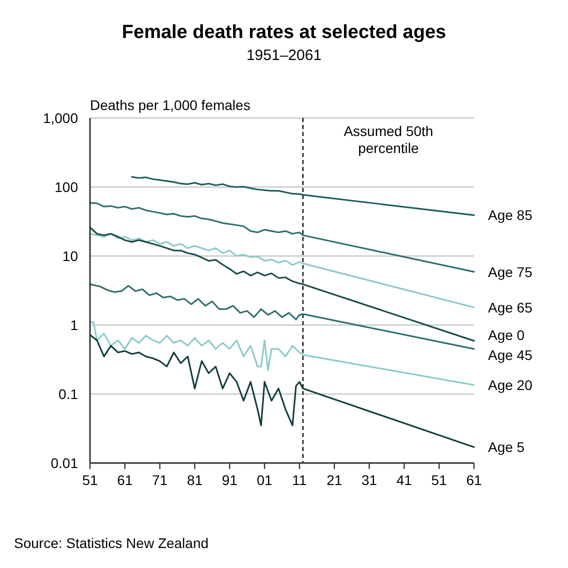 The width and height of the screenshot is (568, 568). I want to click on series-label: Age 75, so click(510, 272).